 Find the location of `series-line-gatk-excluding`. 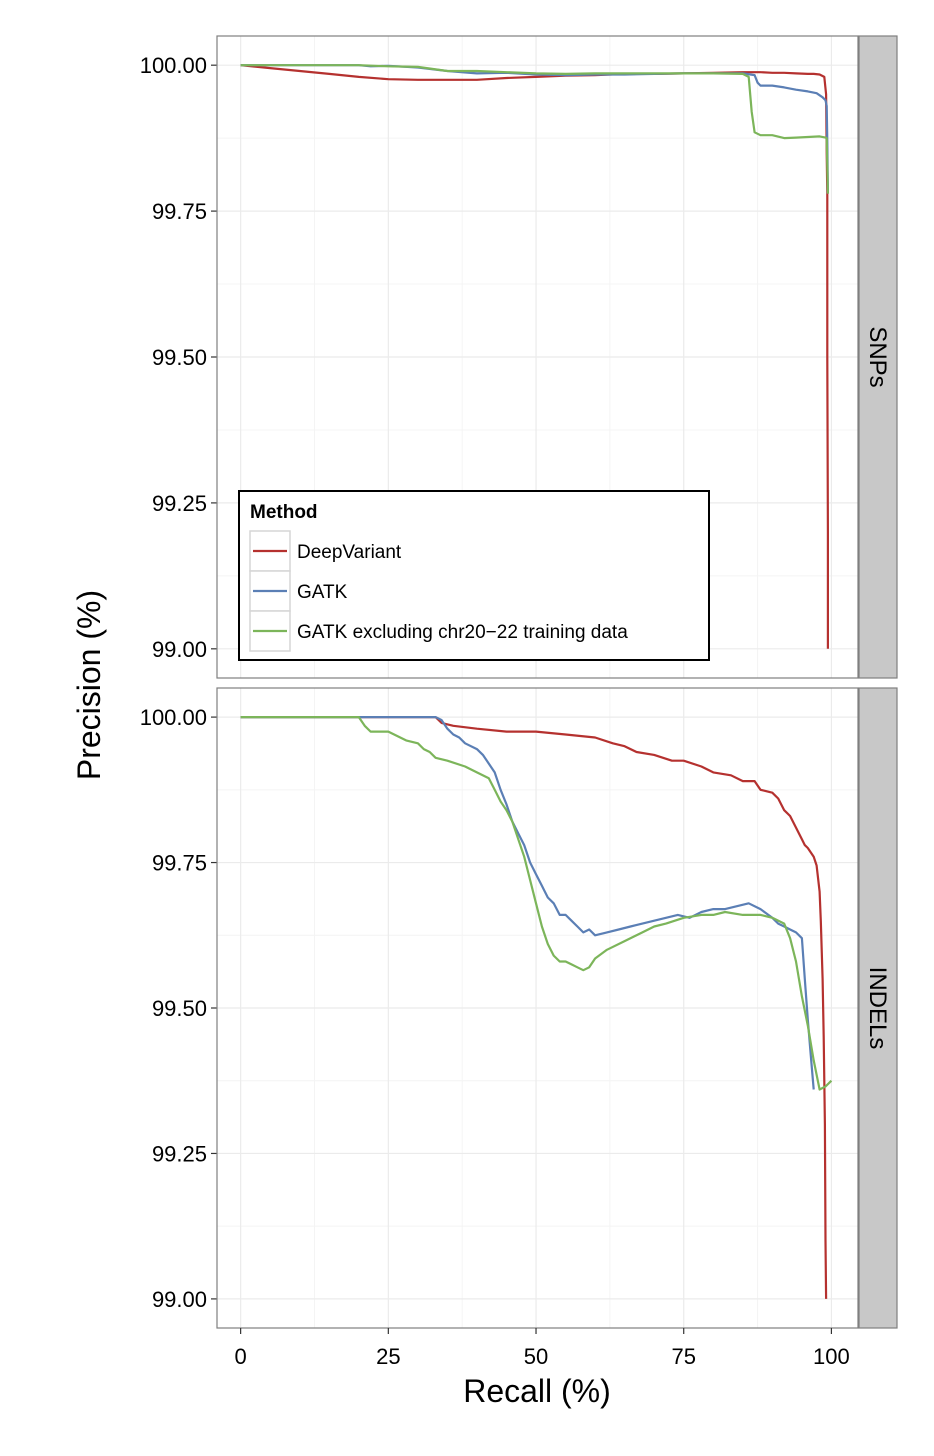

series-line-gatk-excluding is located at coordinates (534, 129).